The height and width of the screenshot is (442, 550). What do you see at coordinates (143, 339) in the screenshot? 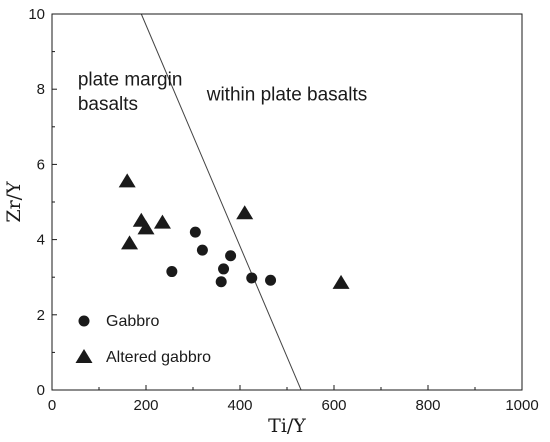
I see `legend: Gabbro Altered gabbro` at bounding box center [143, 339].